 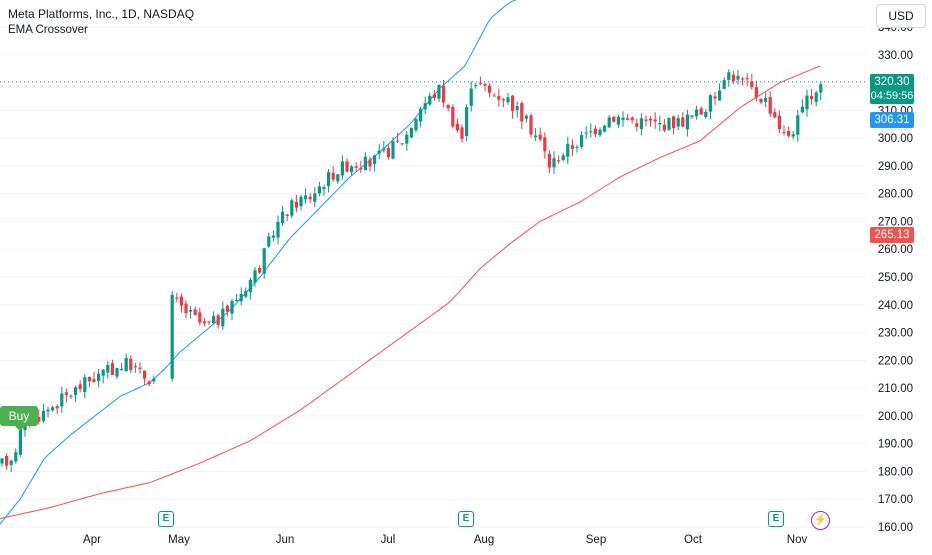 What do you see at coordinates (19, 418) in the screenshot?
I see `buy-signal-label: Buy` at bounding box center [19, 418].